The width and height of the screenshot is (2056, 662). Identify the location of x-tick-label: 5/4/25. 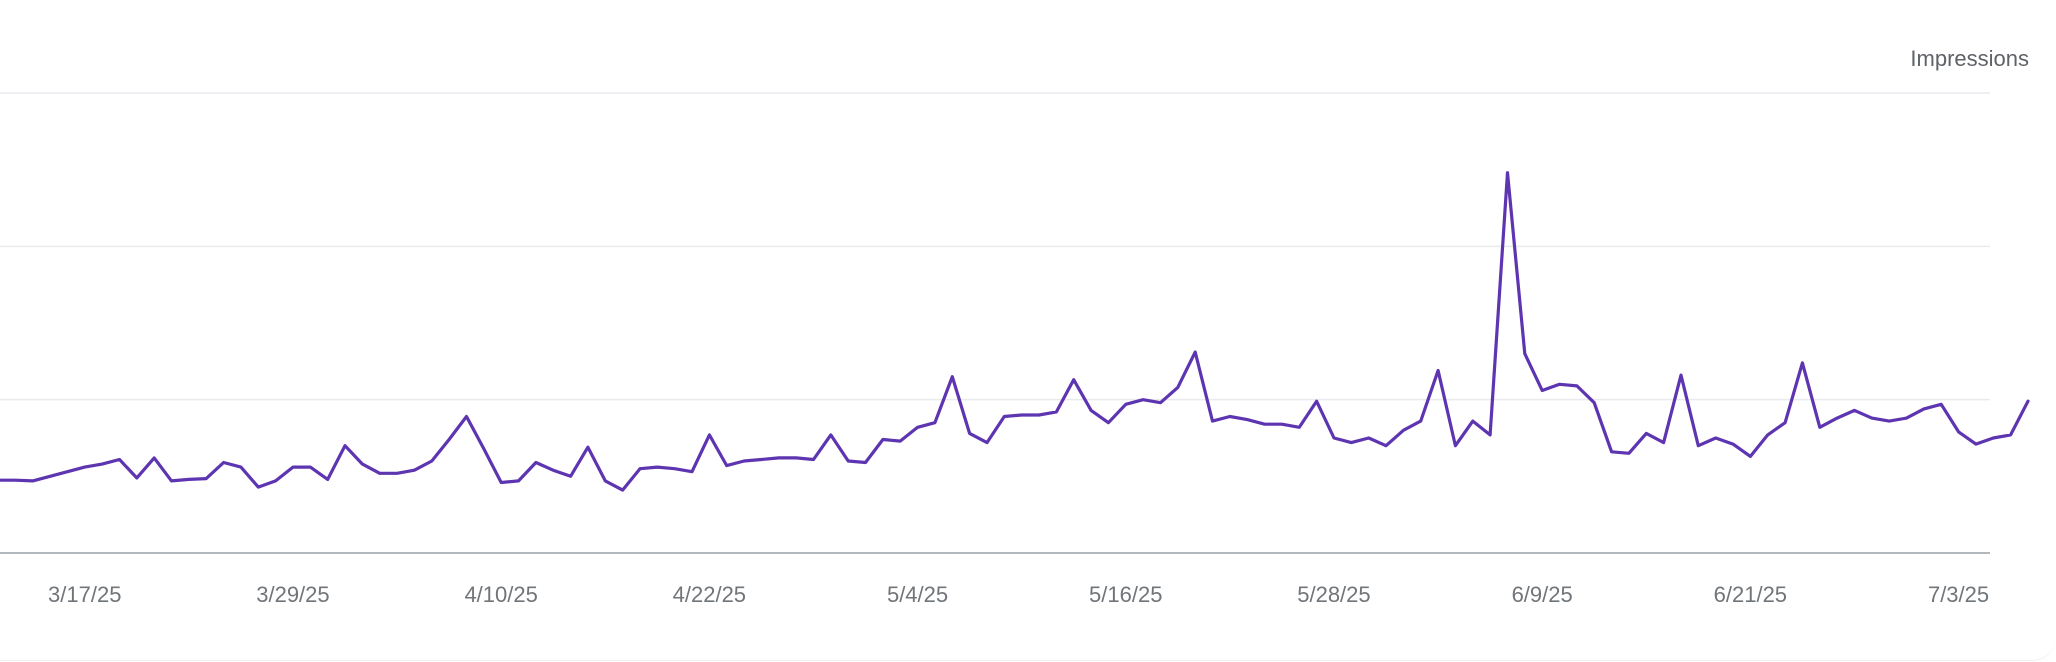
(917, 594).